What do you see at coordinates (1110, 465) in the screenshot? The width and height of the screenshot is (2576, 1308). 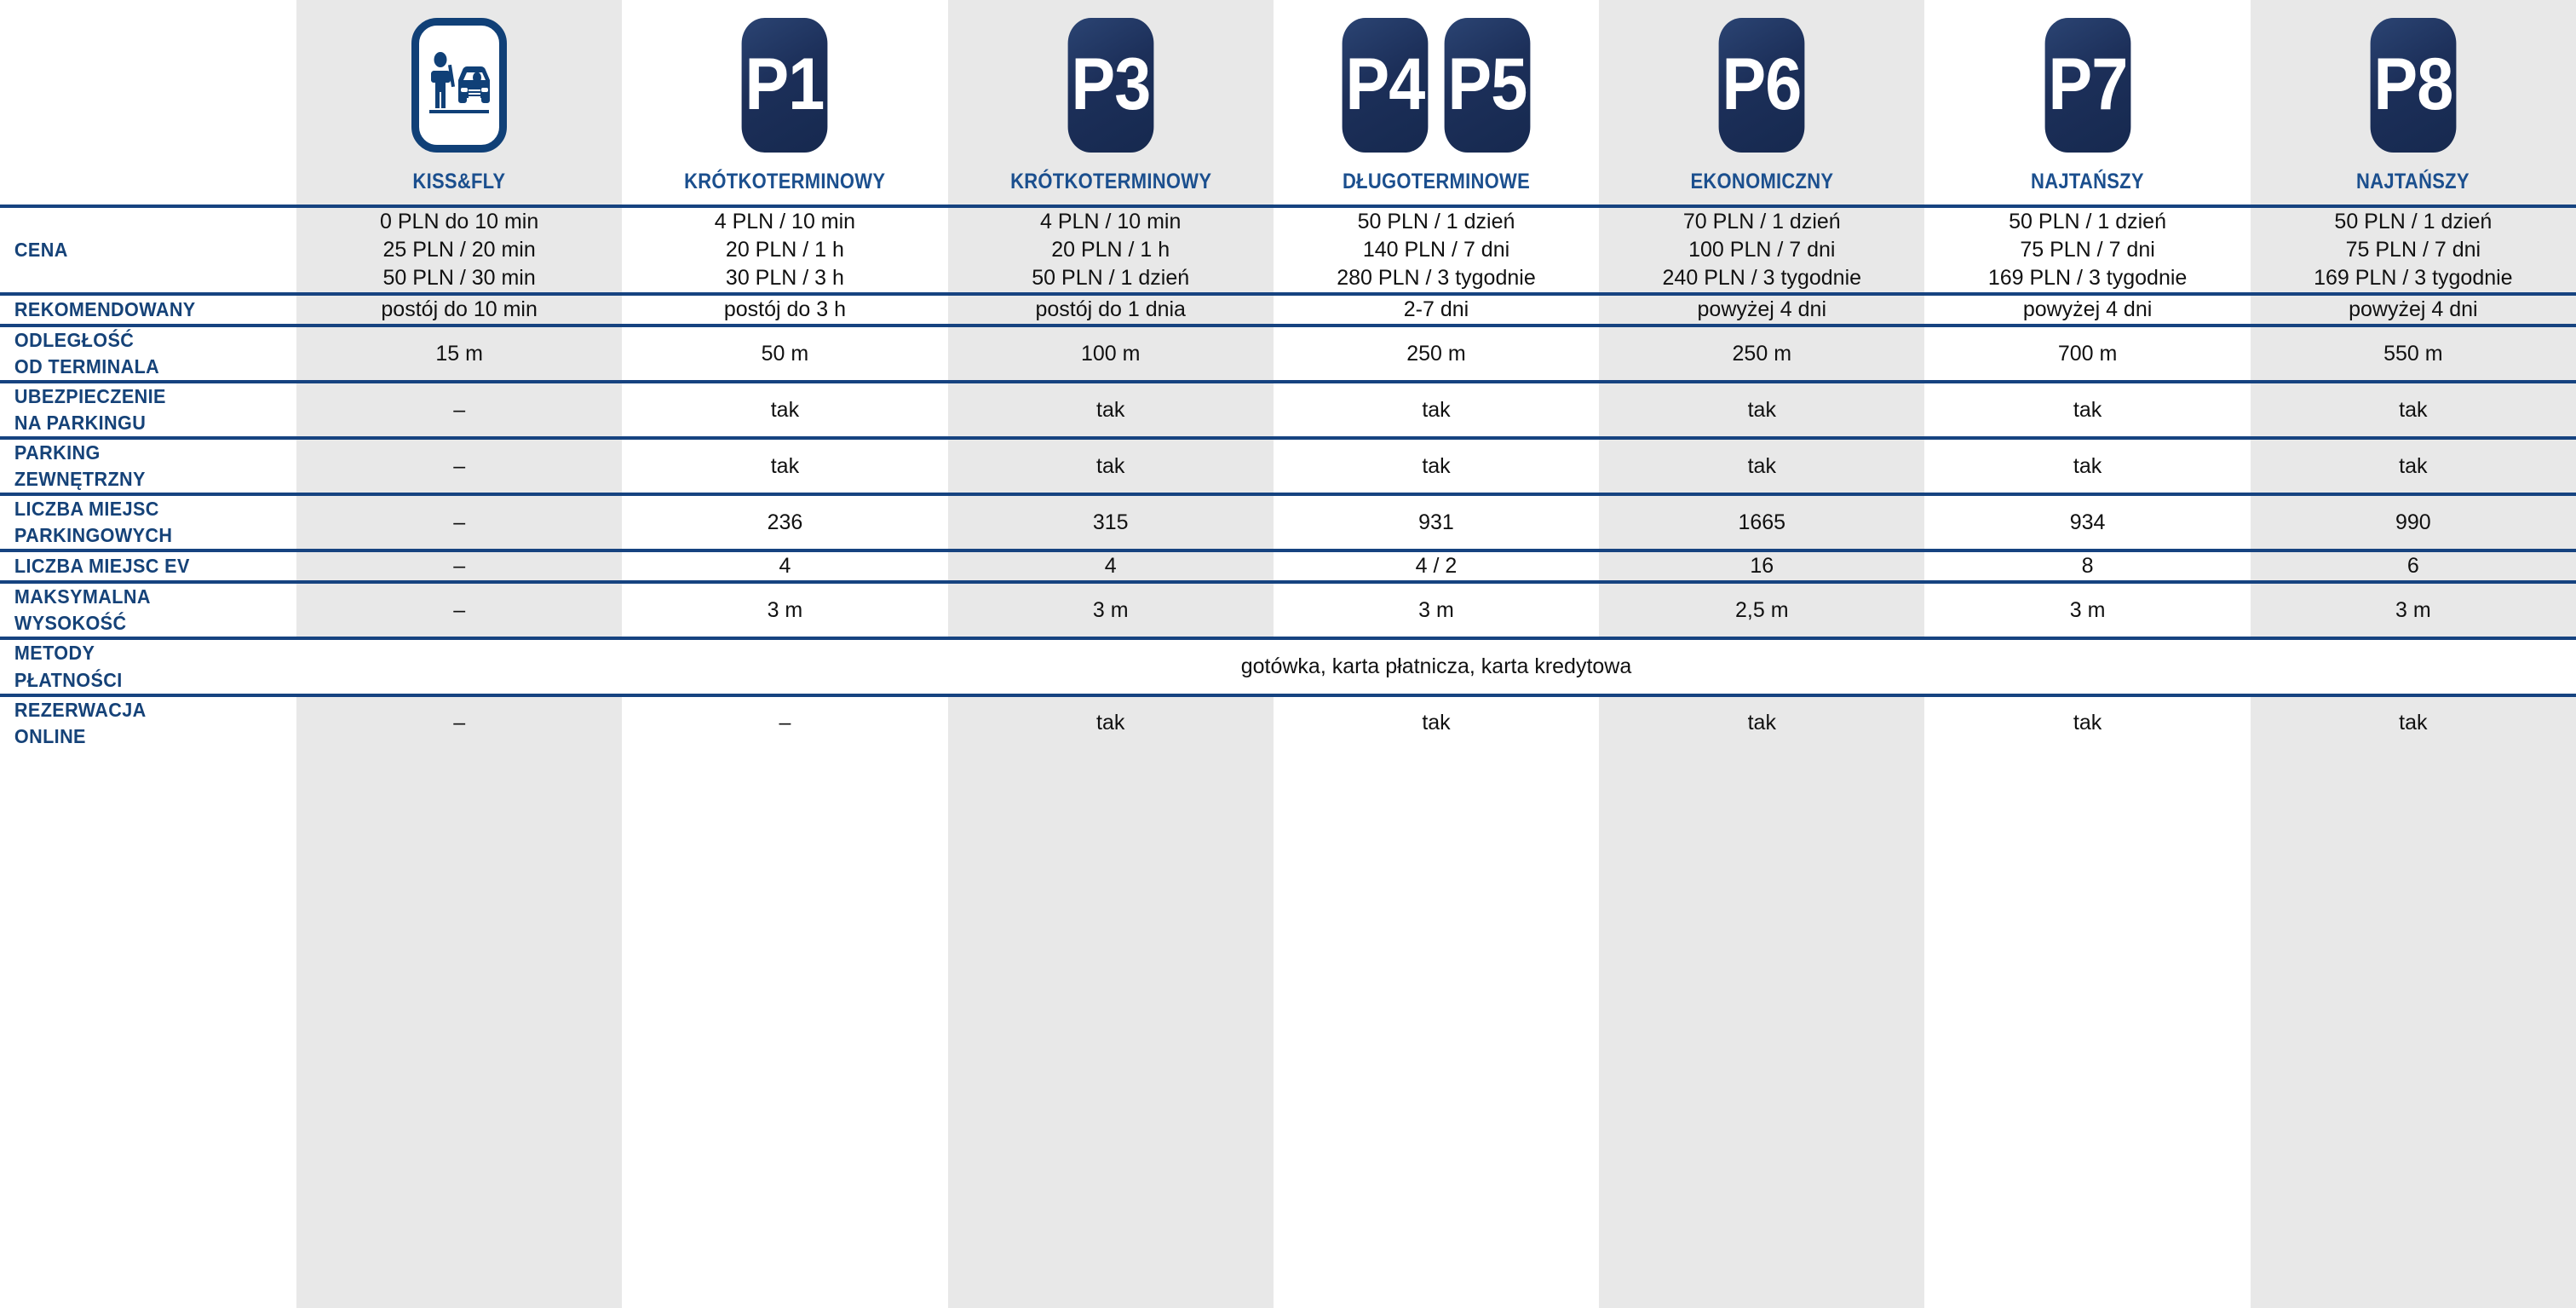 I see `cell-parking-zewnetrzny-p3: tak` at bounding box center [1110, 465].